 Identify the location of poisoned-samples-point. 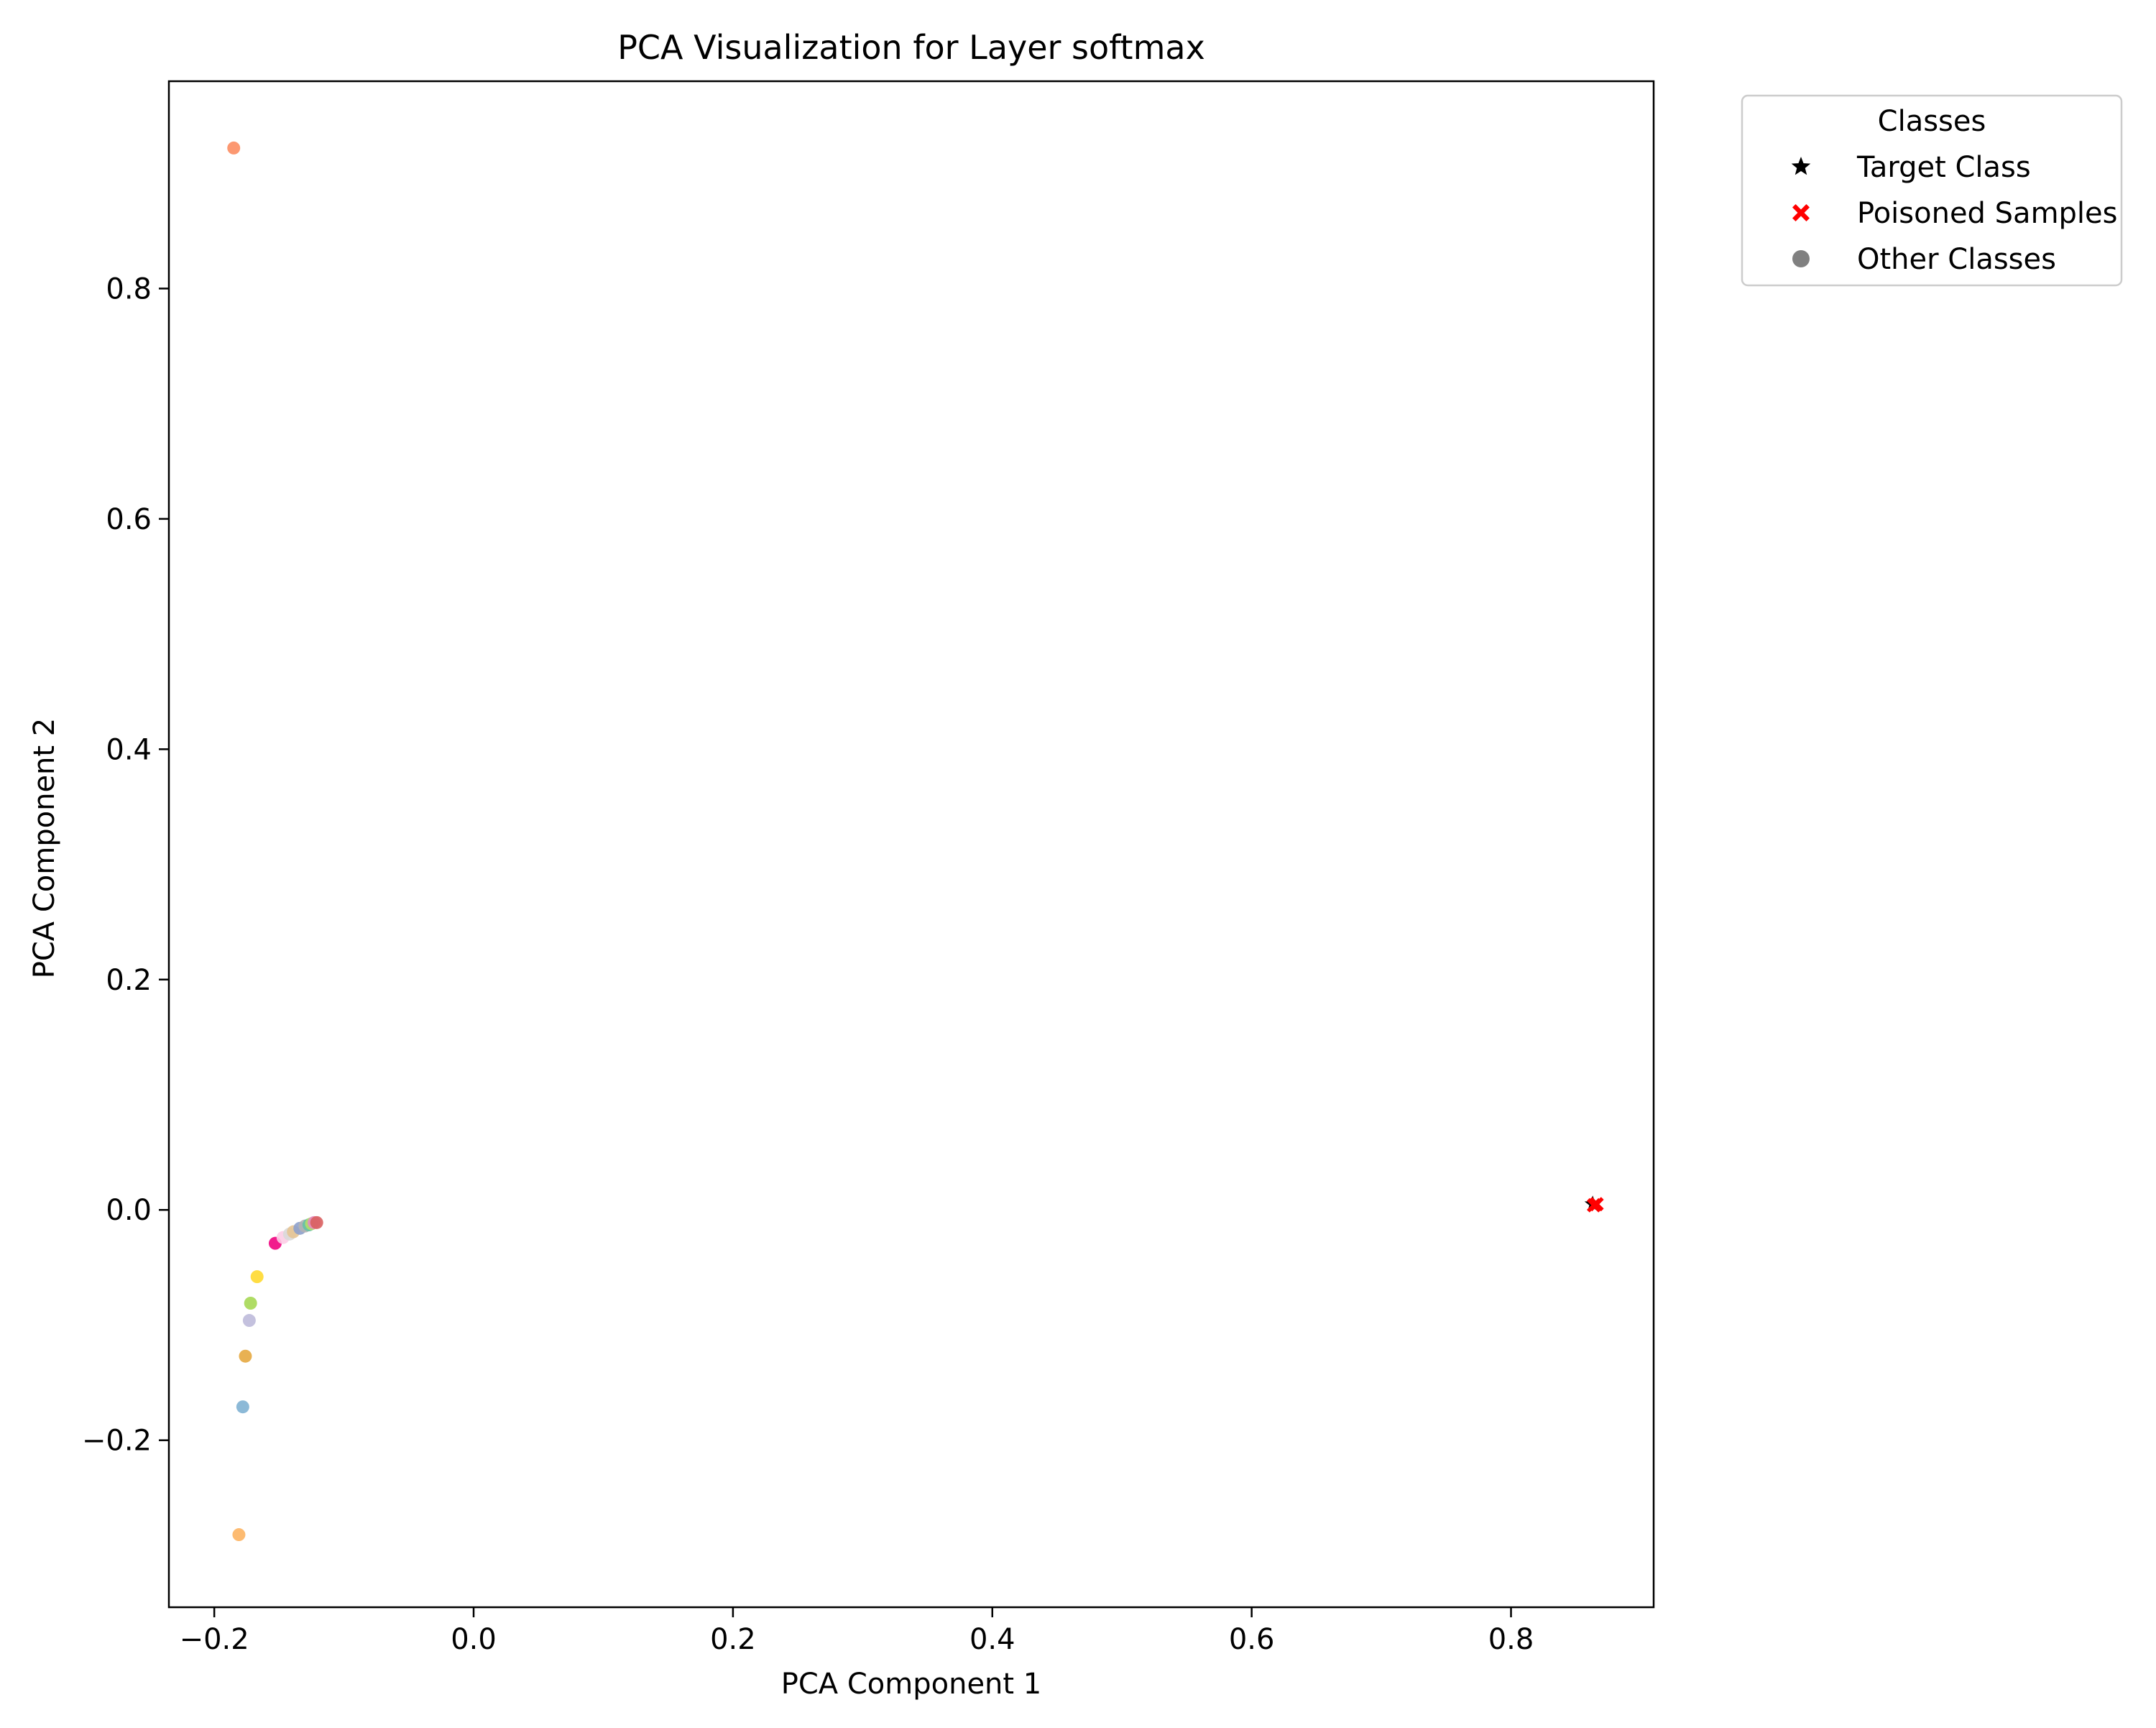
(1597, 1204).